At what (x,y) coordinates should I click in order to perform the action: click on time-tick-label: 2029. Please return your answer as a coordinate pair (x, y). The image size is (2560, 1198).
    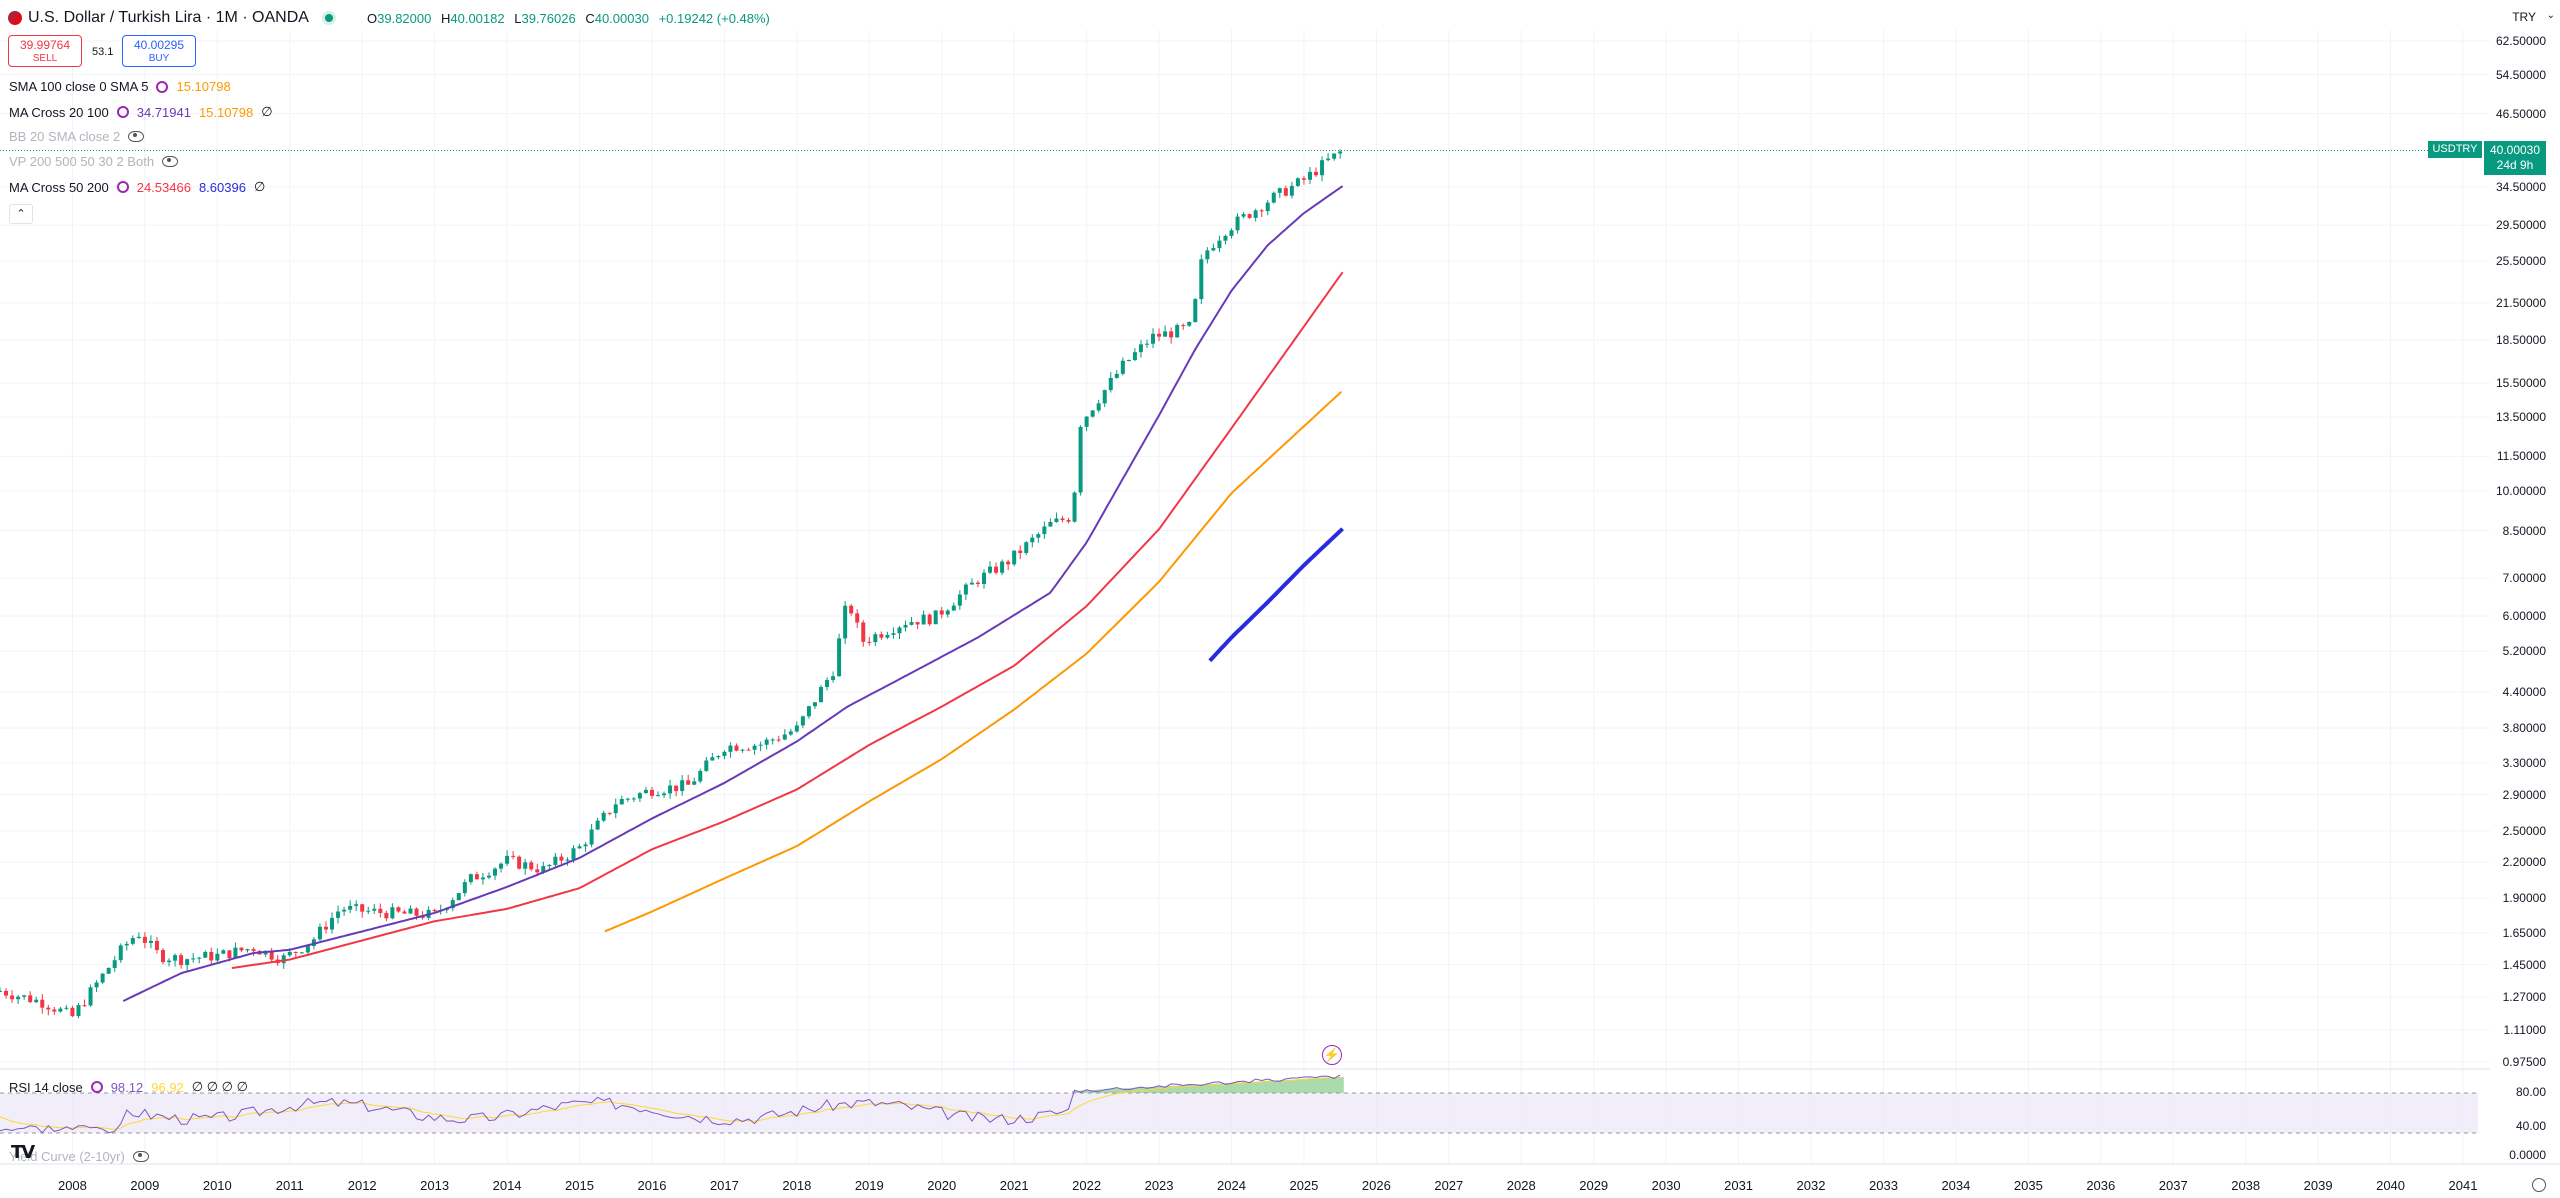
    Looking at the image, I should click on (1594, 1185).